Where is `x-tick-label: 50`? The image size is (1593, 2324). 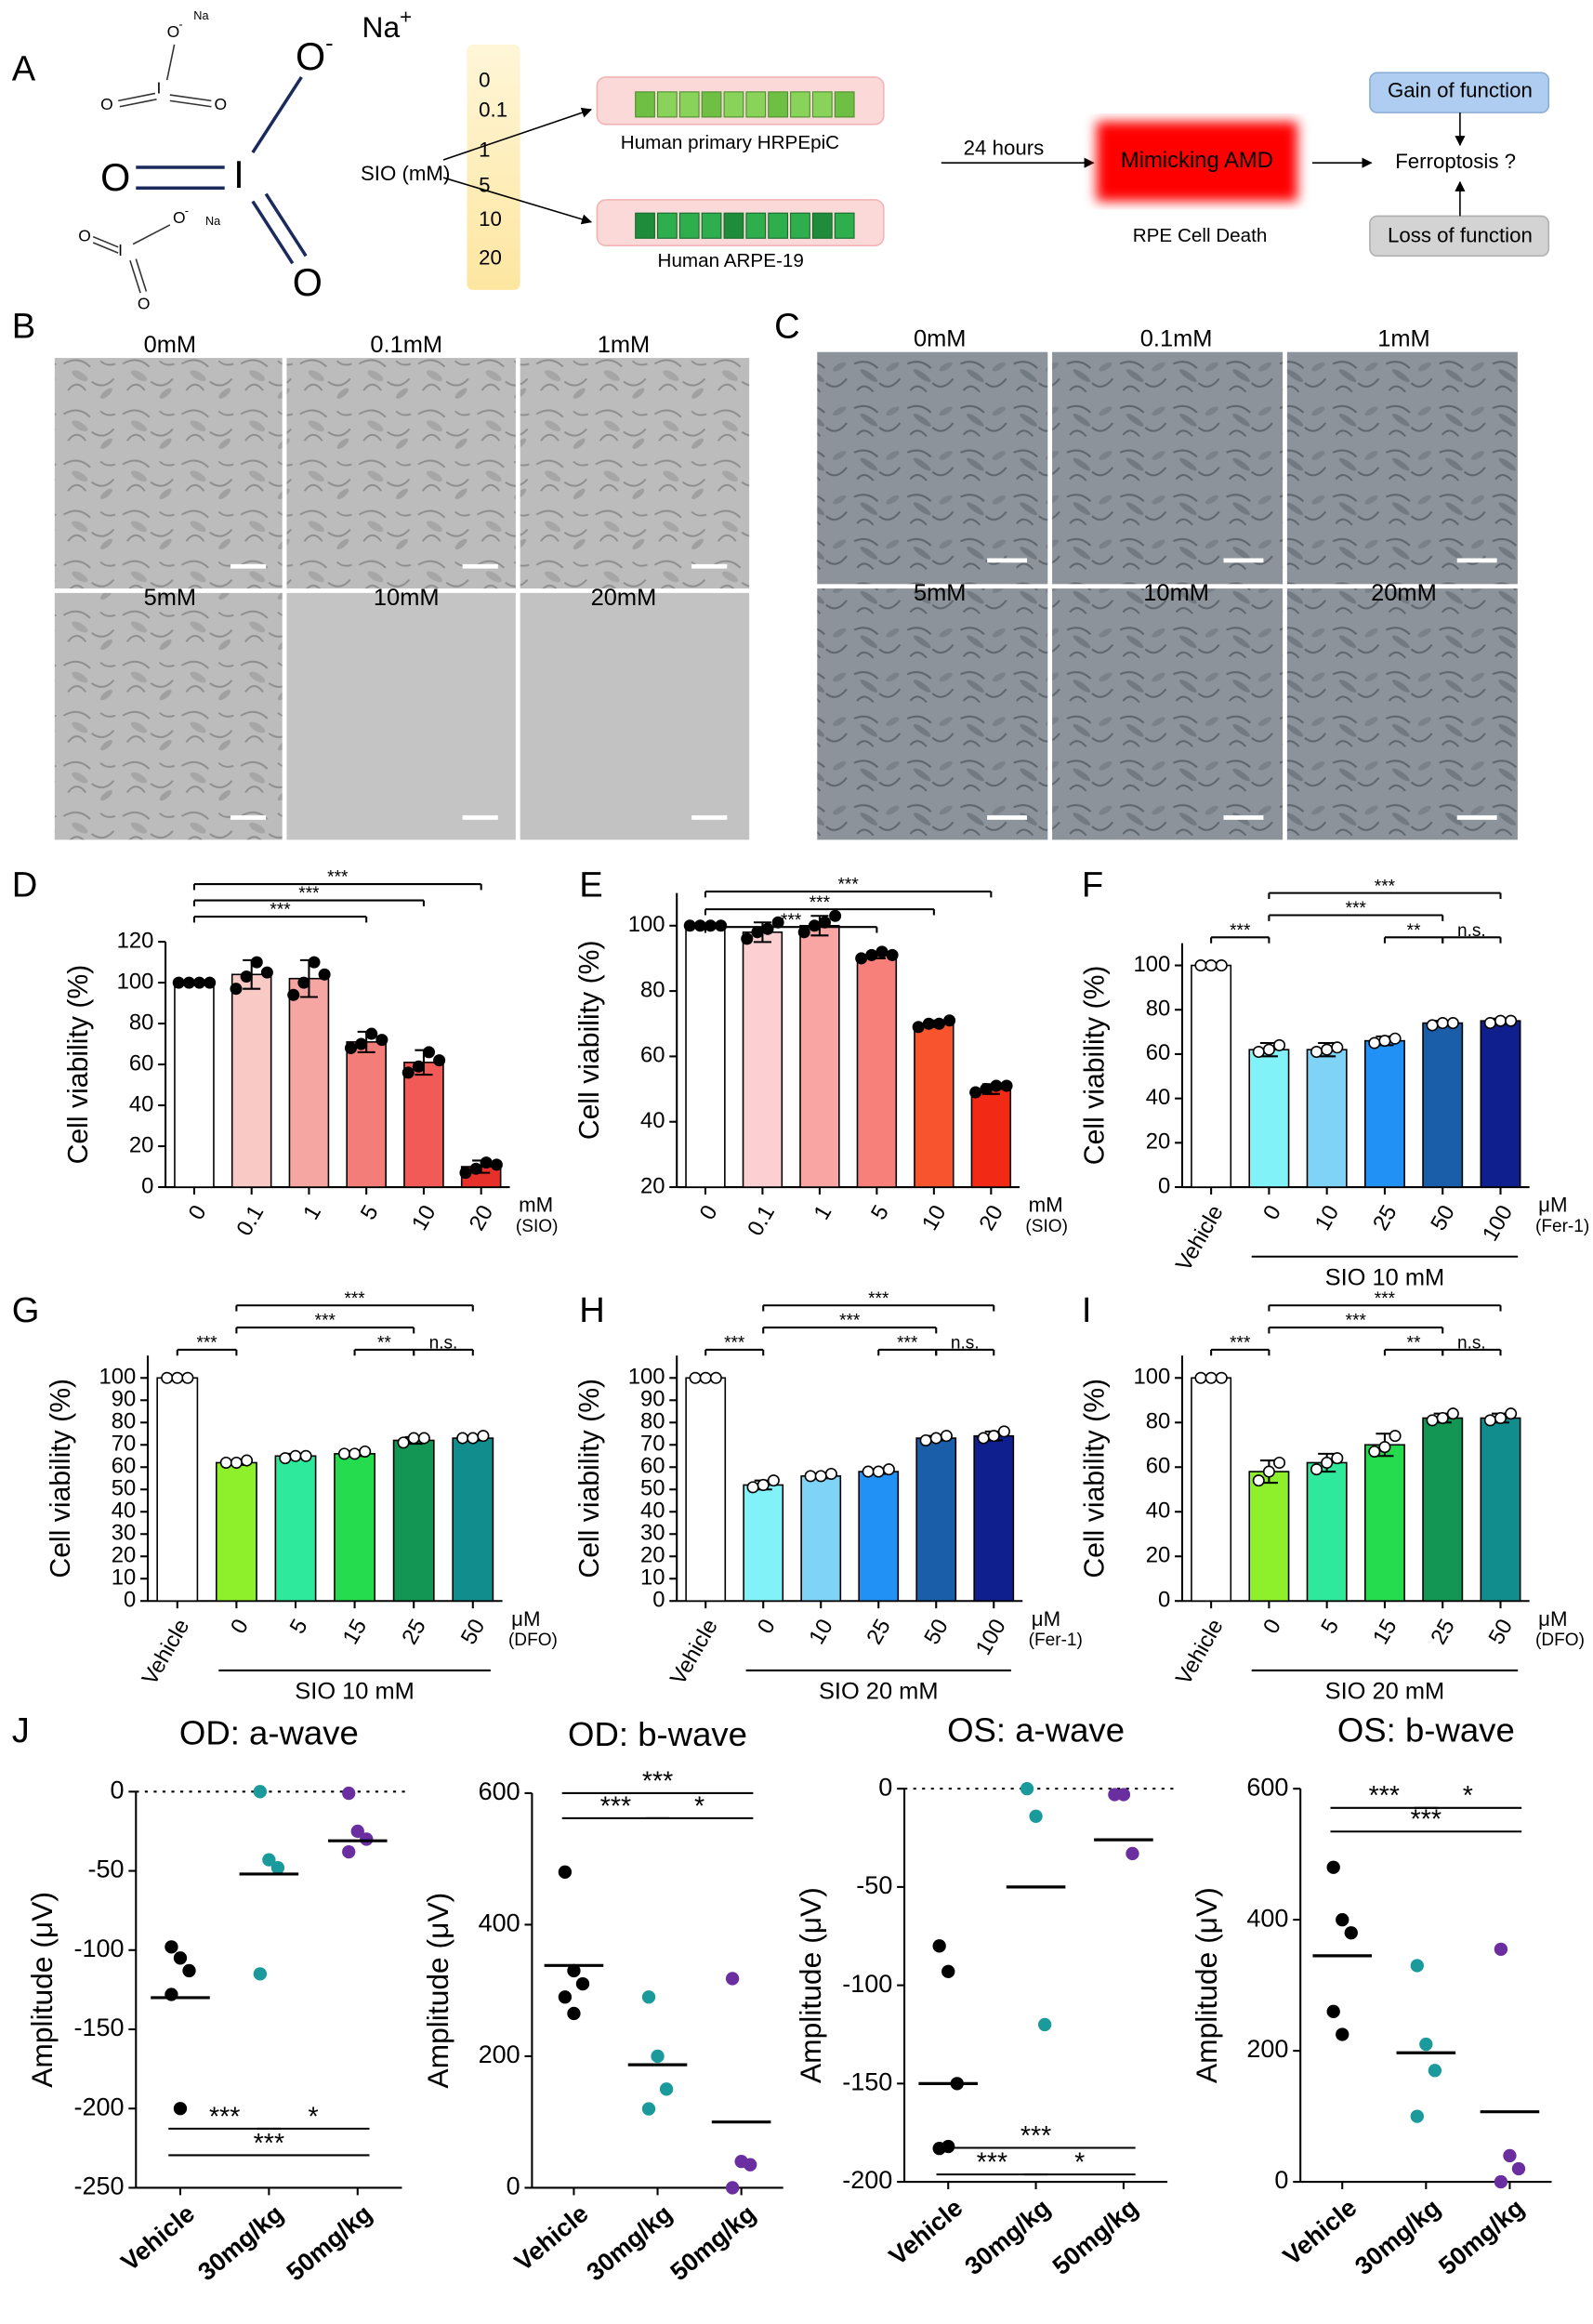 x-tick-label: 50 is located at coordinates (473, 1631).